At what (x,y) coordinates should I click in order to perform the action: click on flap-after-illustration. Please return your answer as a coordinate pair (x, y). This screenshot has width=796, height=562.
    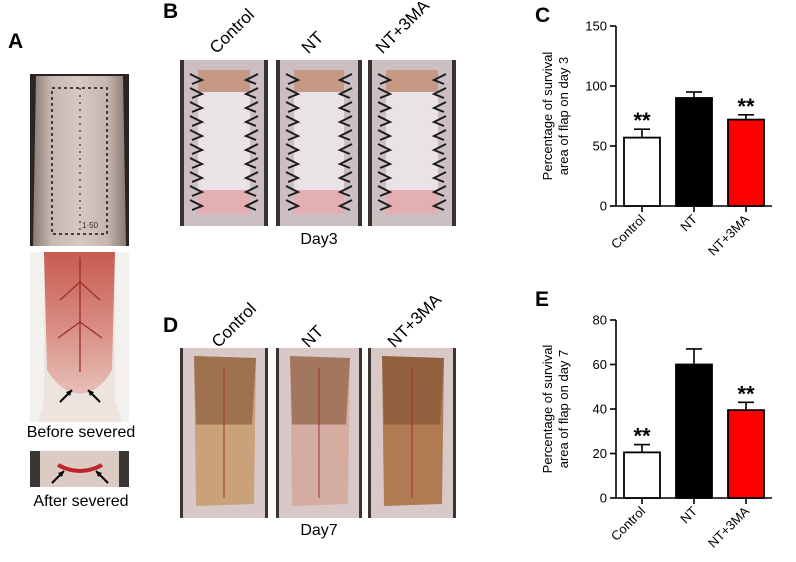
    Looking at the image, I should click on (79, 469).